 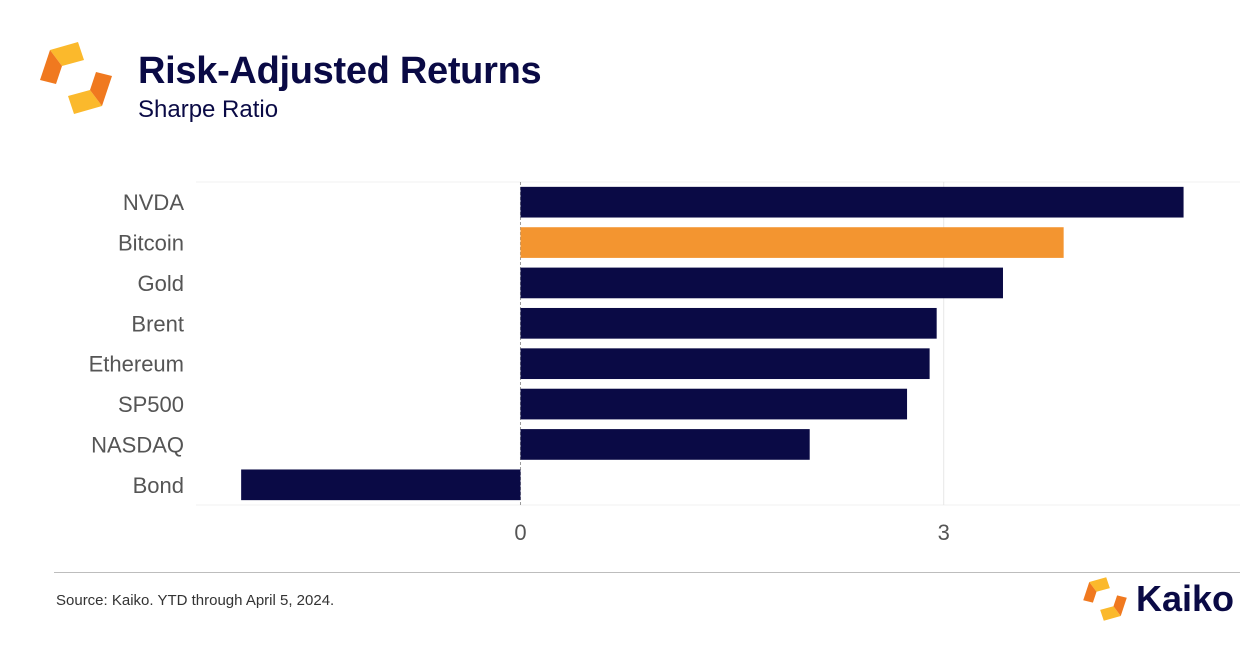 I want to click on x-tick-label: 0, so click(x=520, y=532).